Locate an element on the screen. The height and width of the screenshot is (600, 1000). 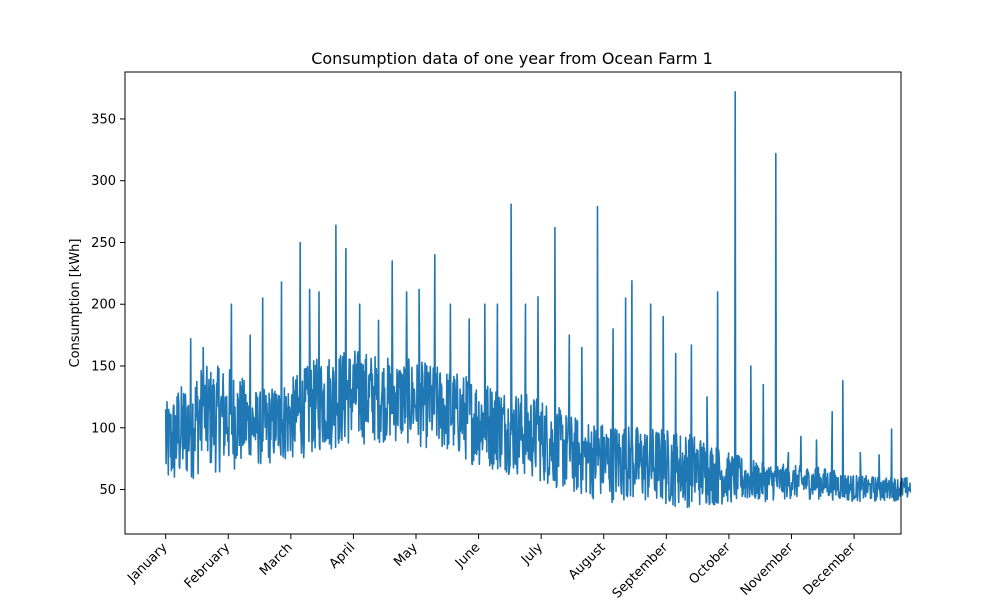
y-tick-label: 100 is located at coordinates (103, 428).